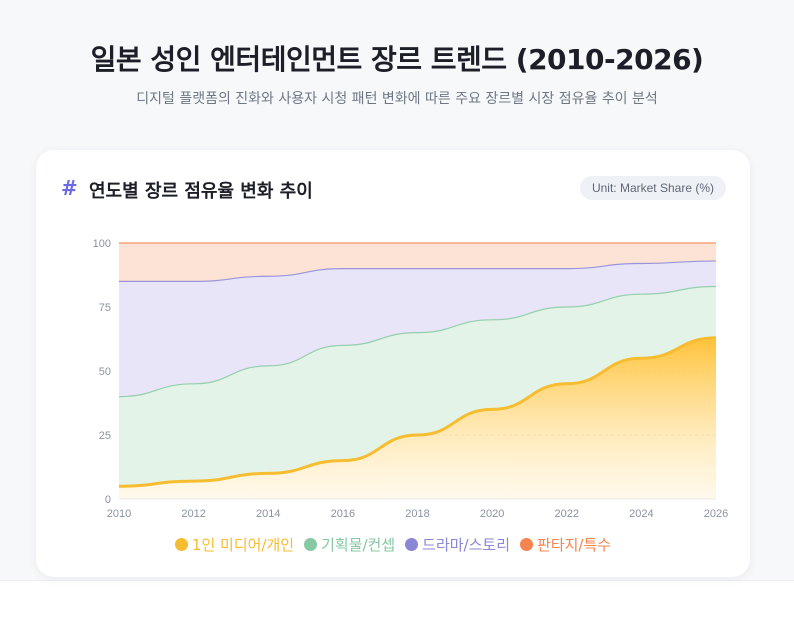  Describe the element at coordinates (343, 514) in the screenshot. I see `x-tick-label: 2016` at that location.